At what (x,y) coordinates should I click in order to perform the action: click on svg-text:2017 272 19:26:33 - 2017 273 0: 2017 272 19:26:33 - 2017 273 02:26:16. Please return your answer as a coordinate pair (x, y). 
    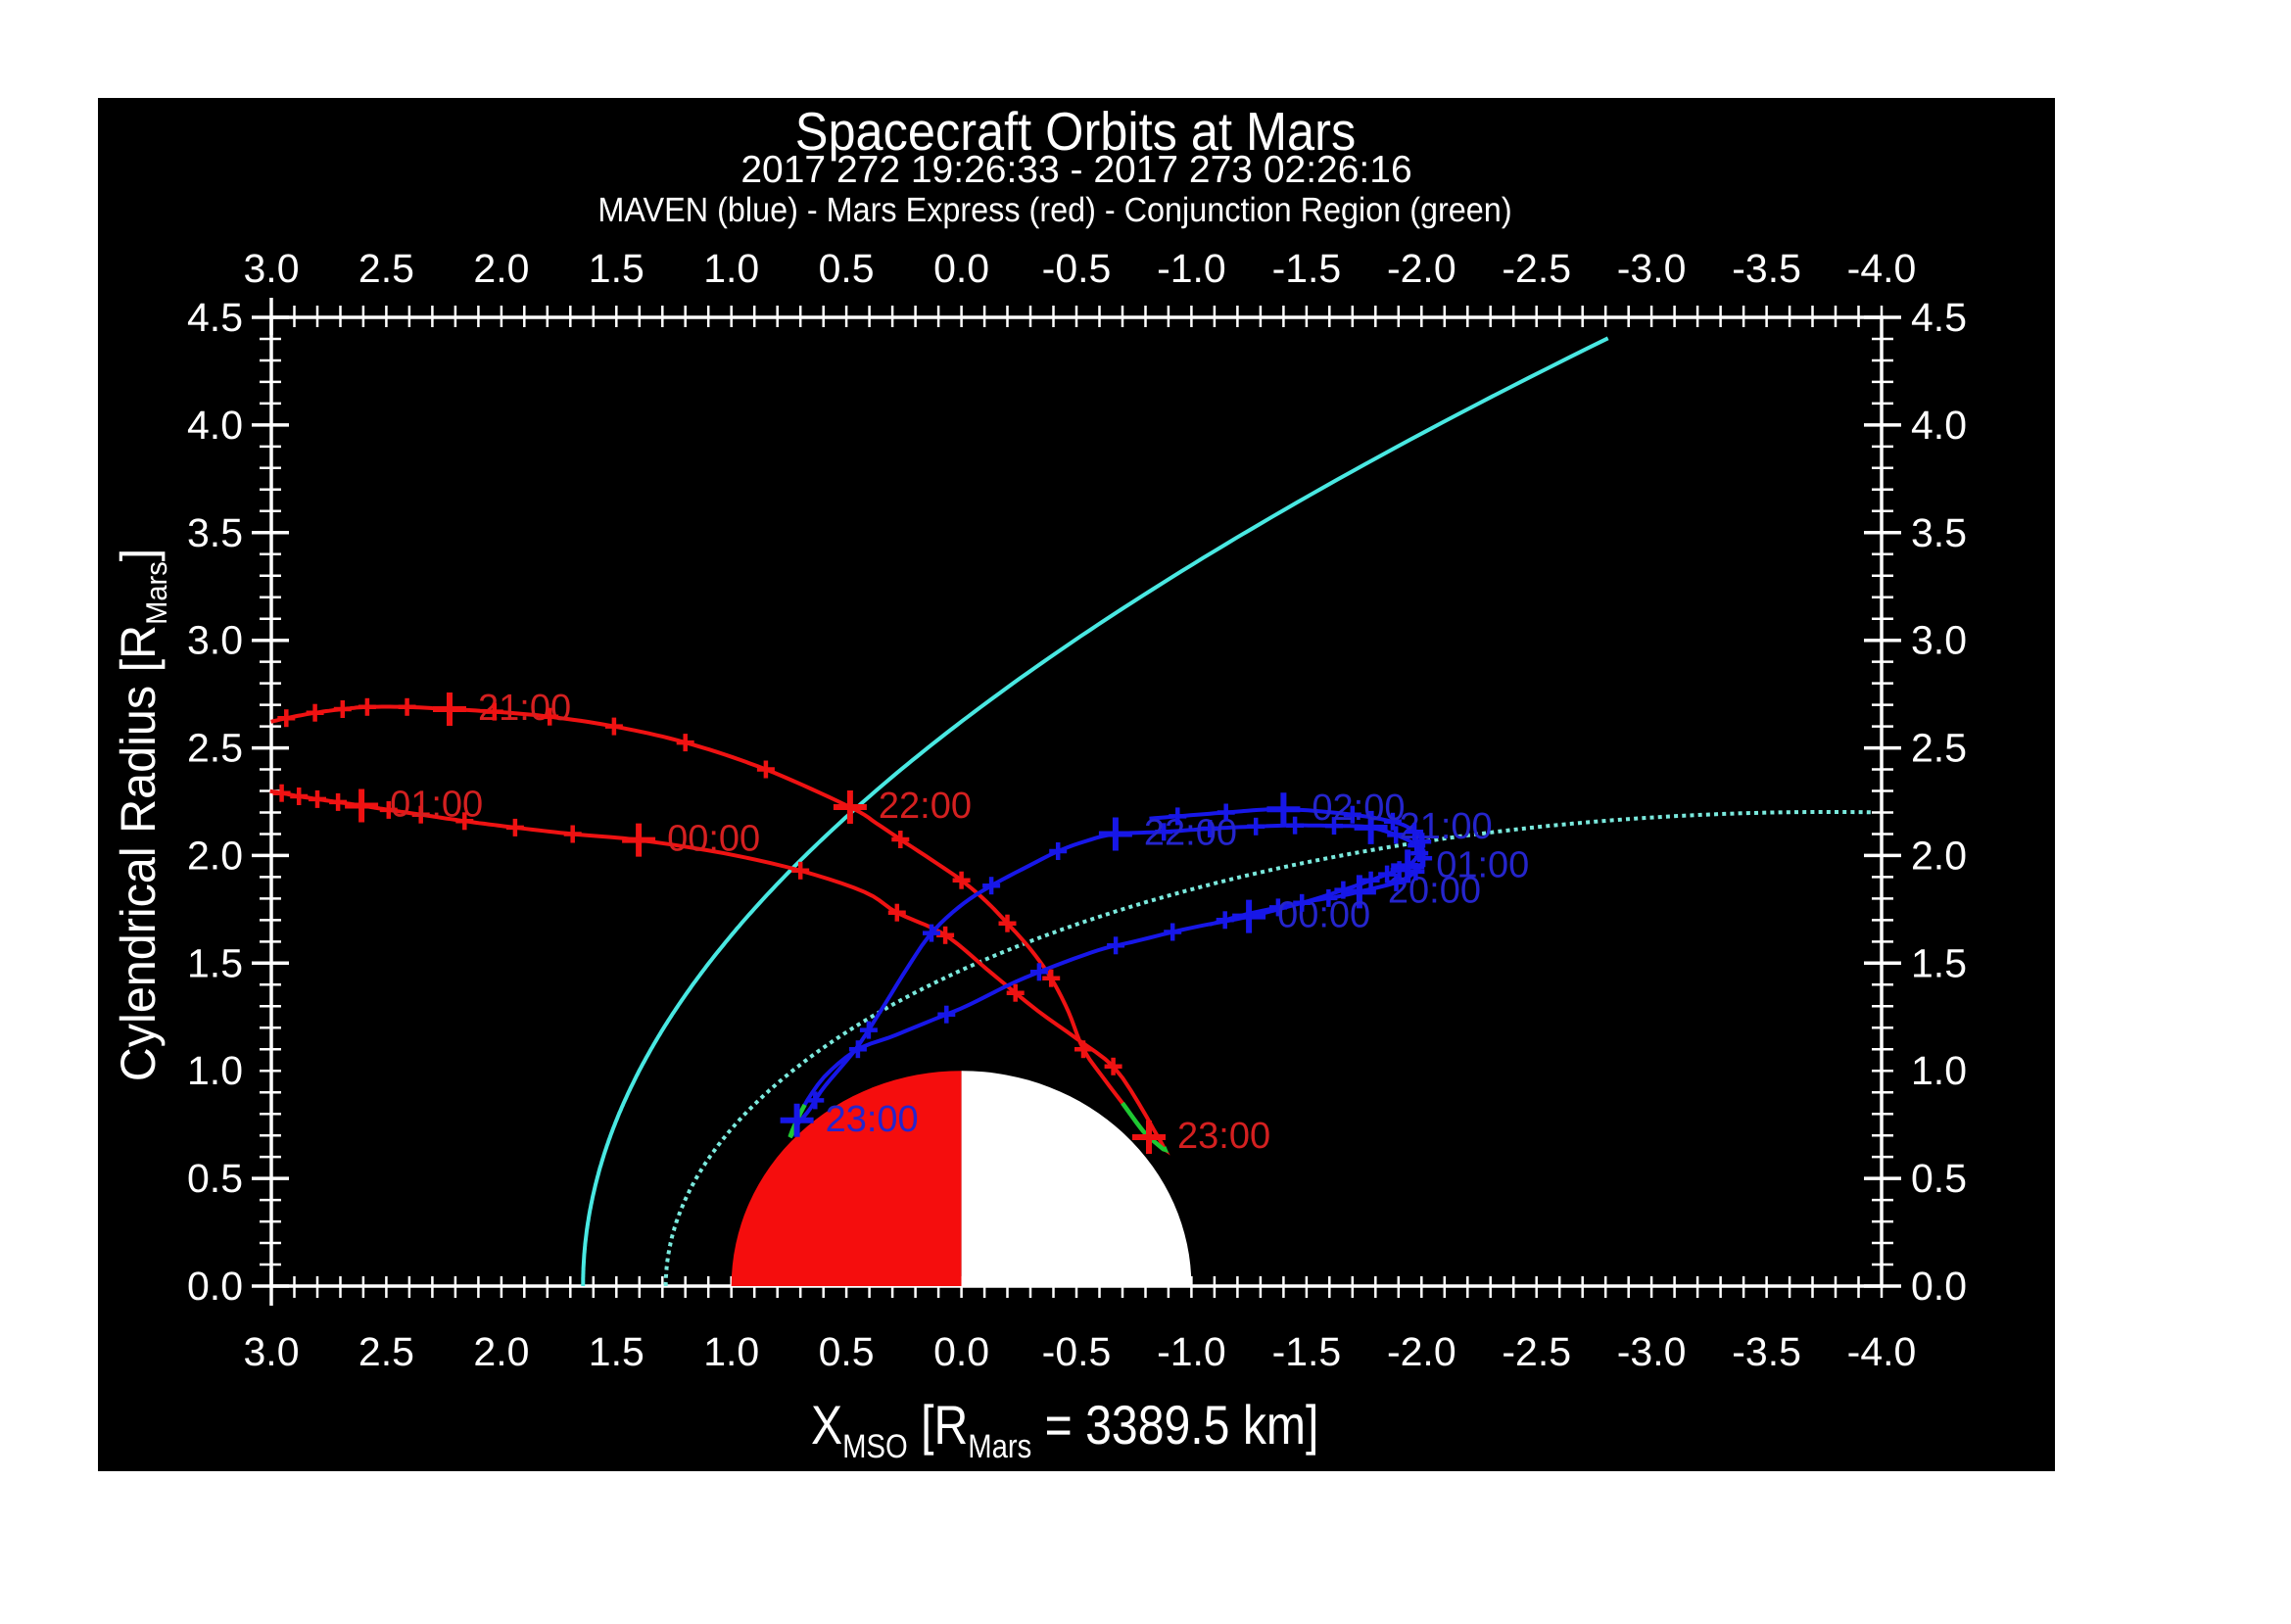
    Looking at the image, I should click on (1075, 170).